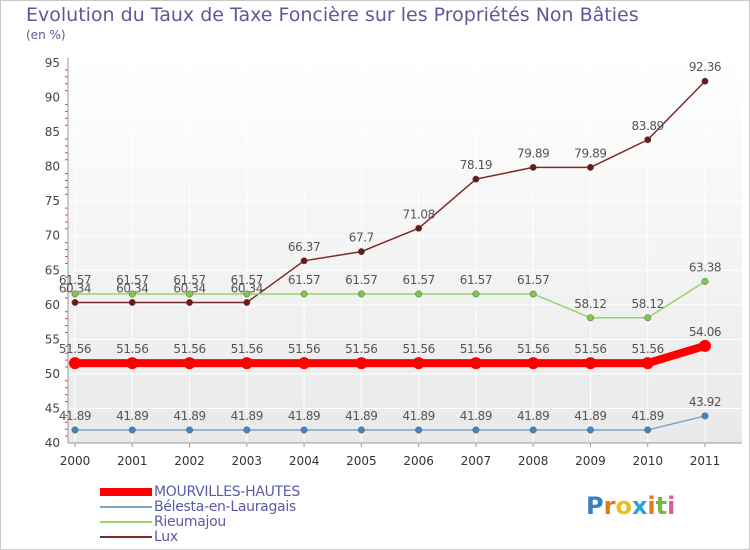 The height and width of the screenshot is (550, 750). I want to click on logo-letter: r, so click(609, 506).